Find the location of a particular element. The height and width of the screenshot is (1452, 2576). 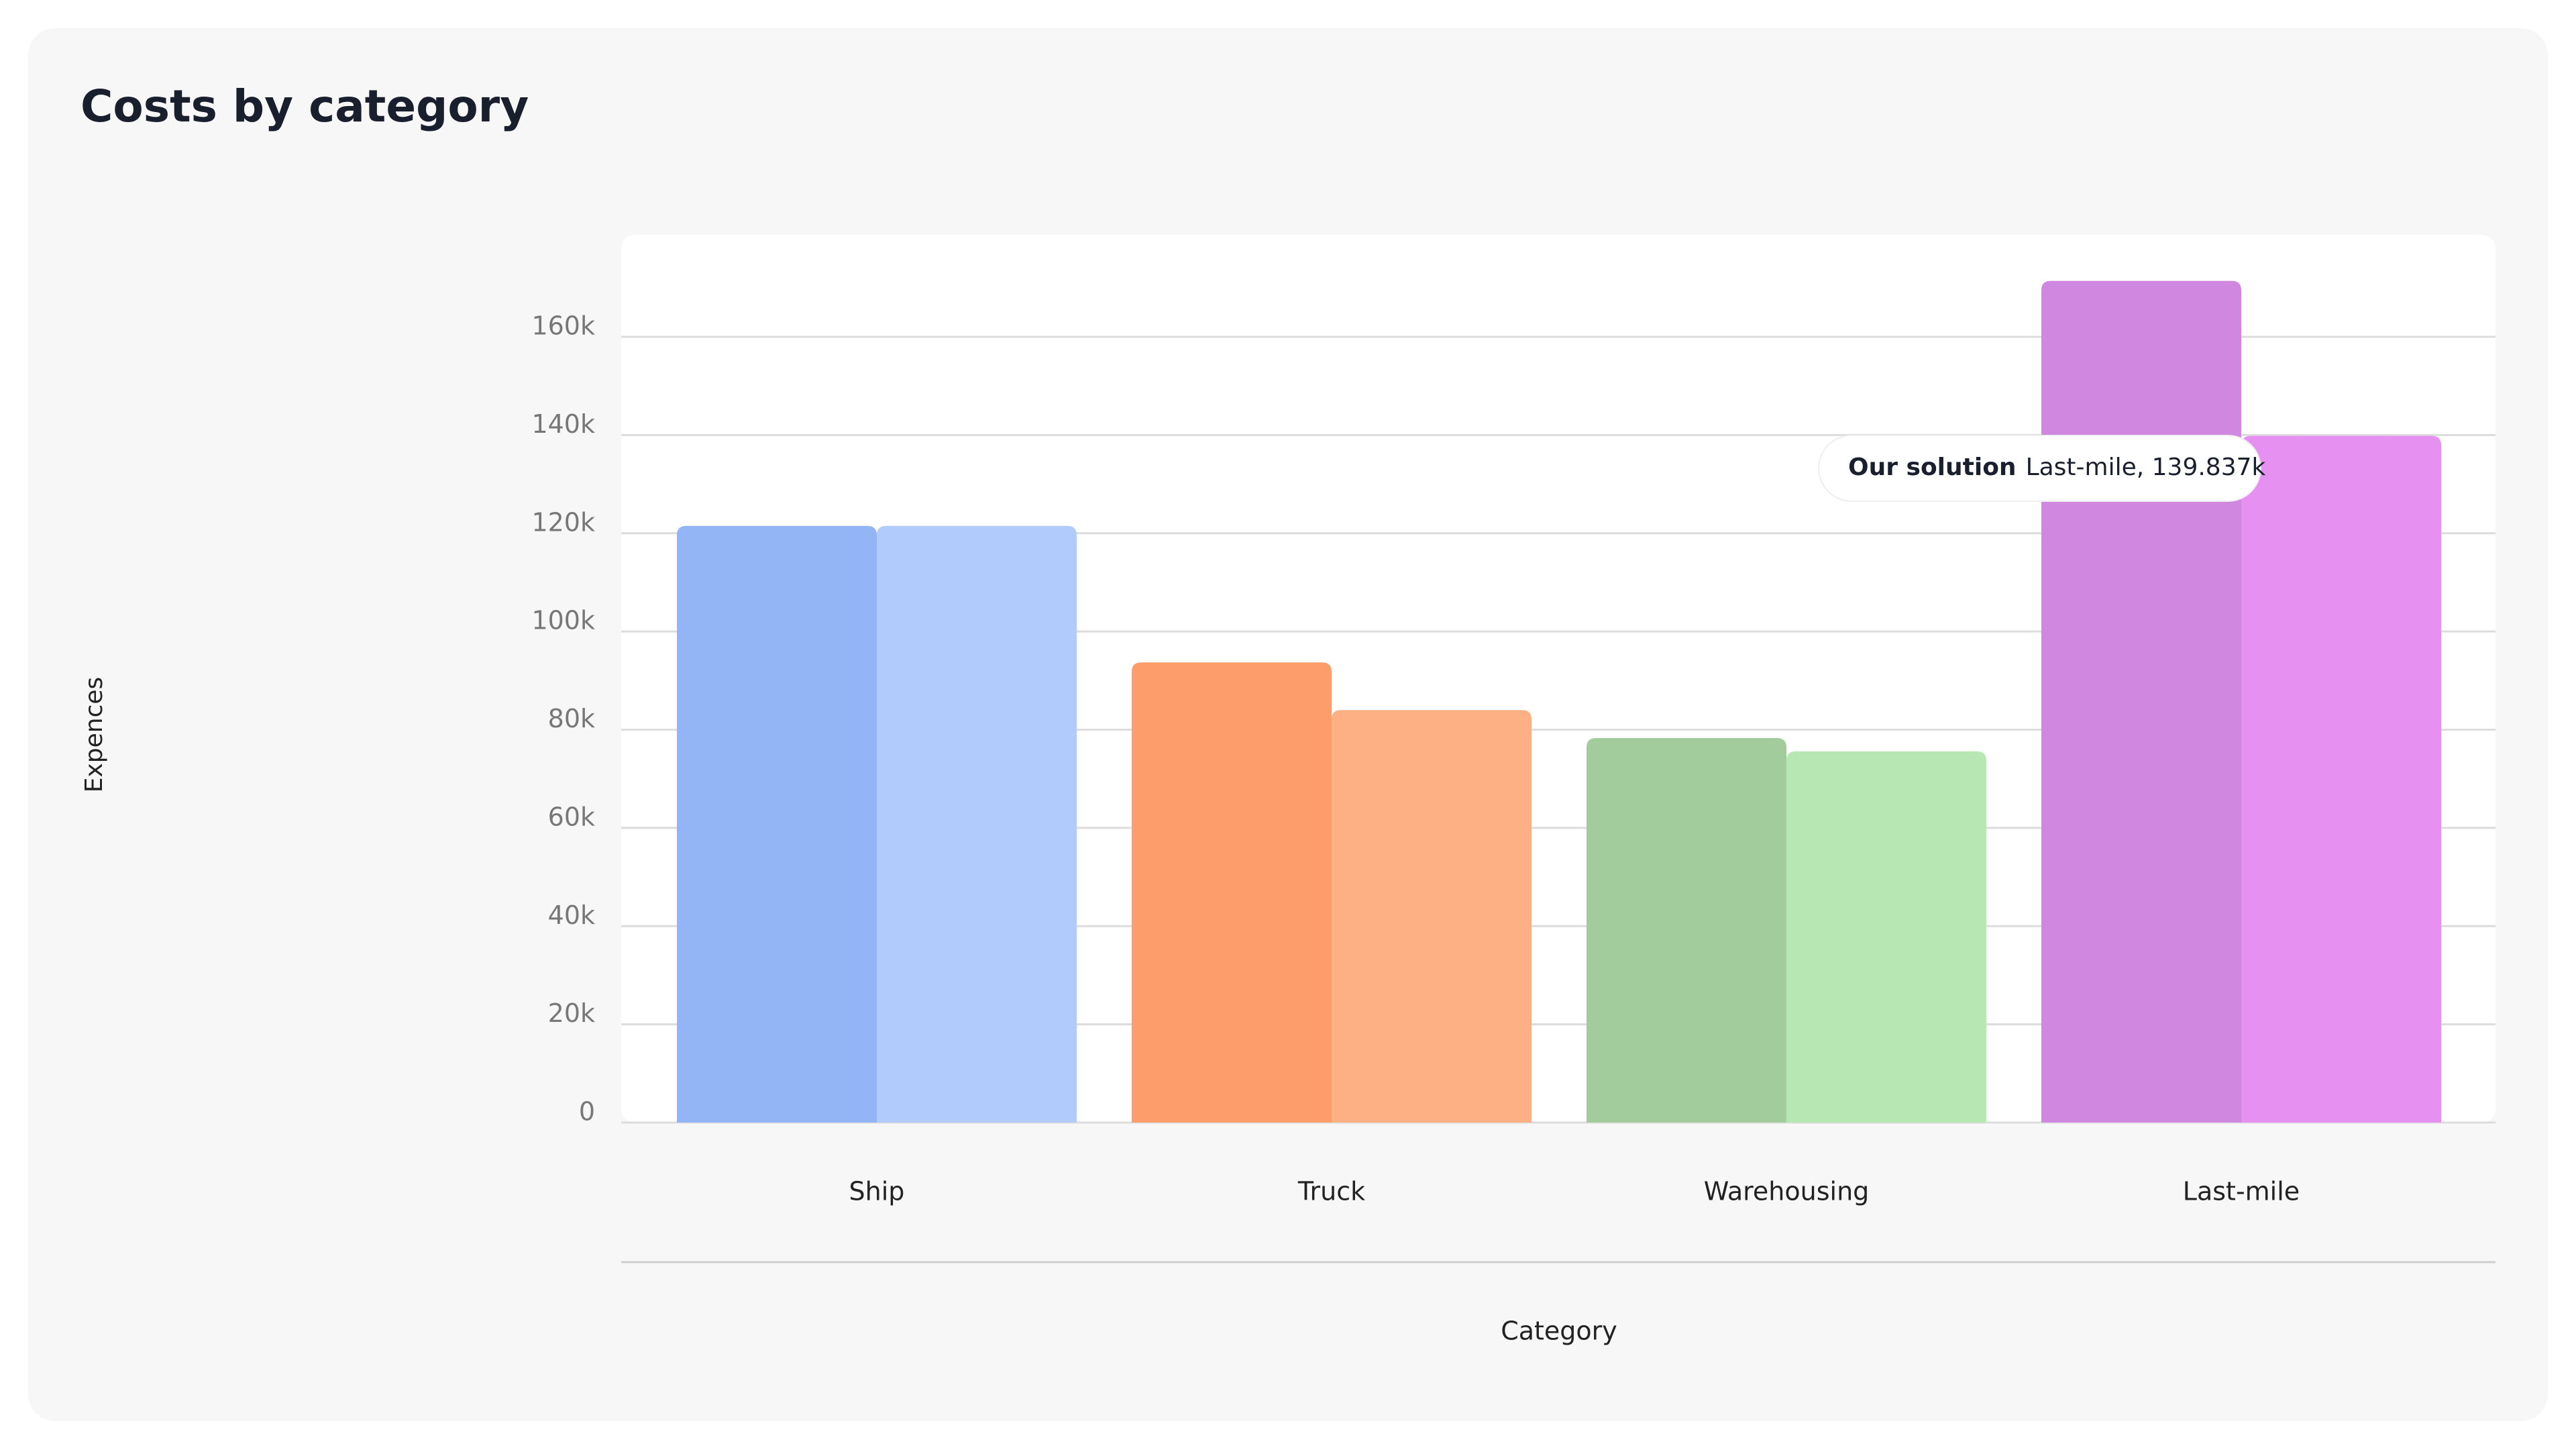

x-tick-label: Truck is located at coordinates (1331, 1192).